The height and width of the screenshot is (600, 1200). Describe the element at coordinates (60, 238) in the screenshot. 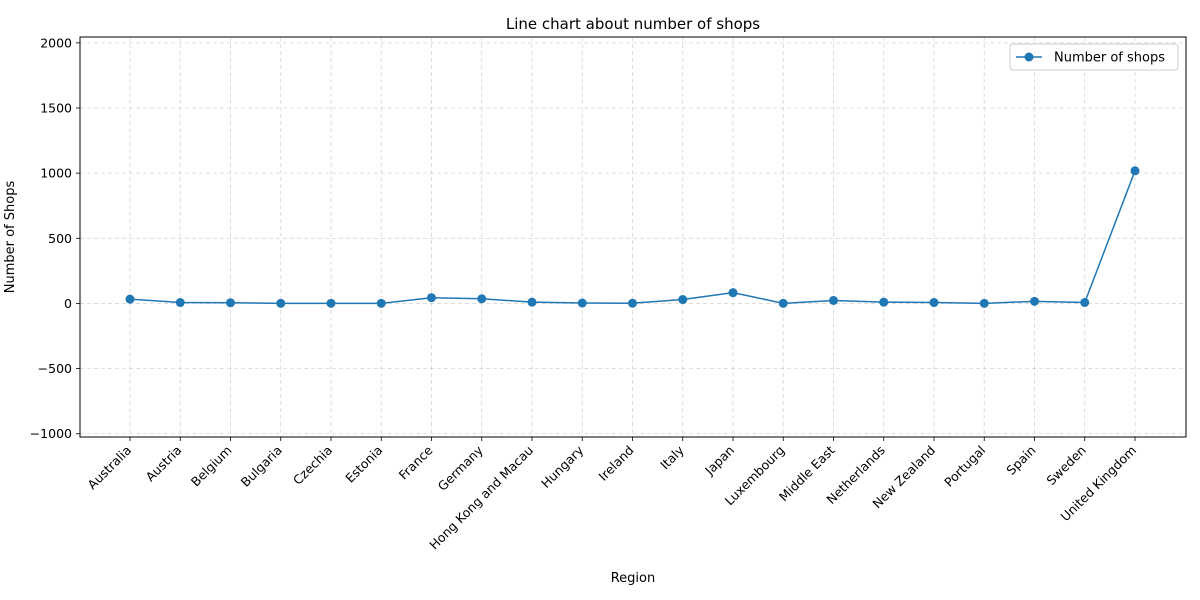

I see `y-tick-label: 500` at that location.